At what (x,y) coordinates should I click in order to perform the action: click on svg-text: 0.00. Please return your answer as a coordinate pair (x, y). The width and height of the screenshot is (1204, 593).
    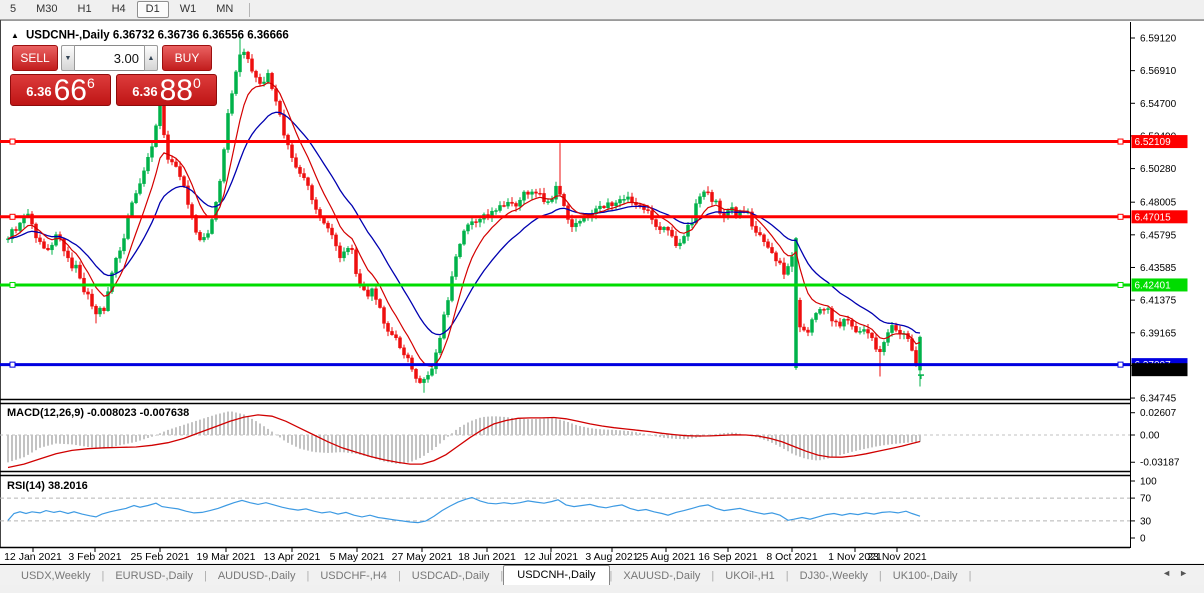
    Looking at the image, I should click on (1150, 436).